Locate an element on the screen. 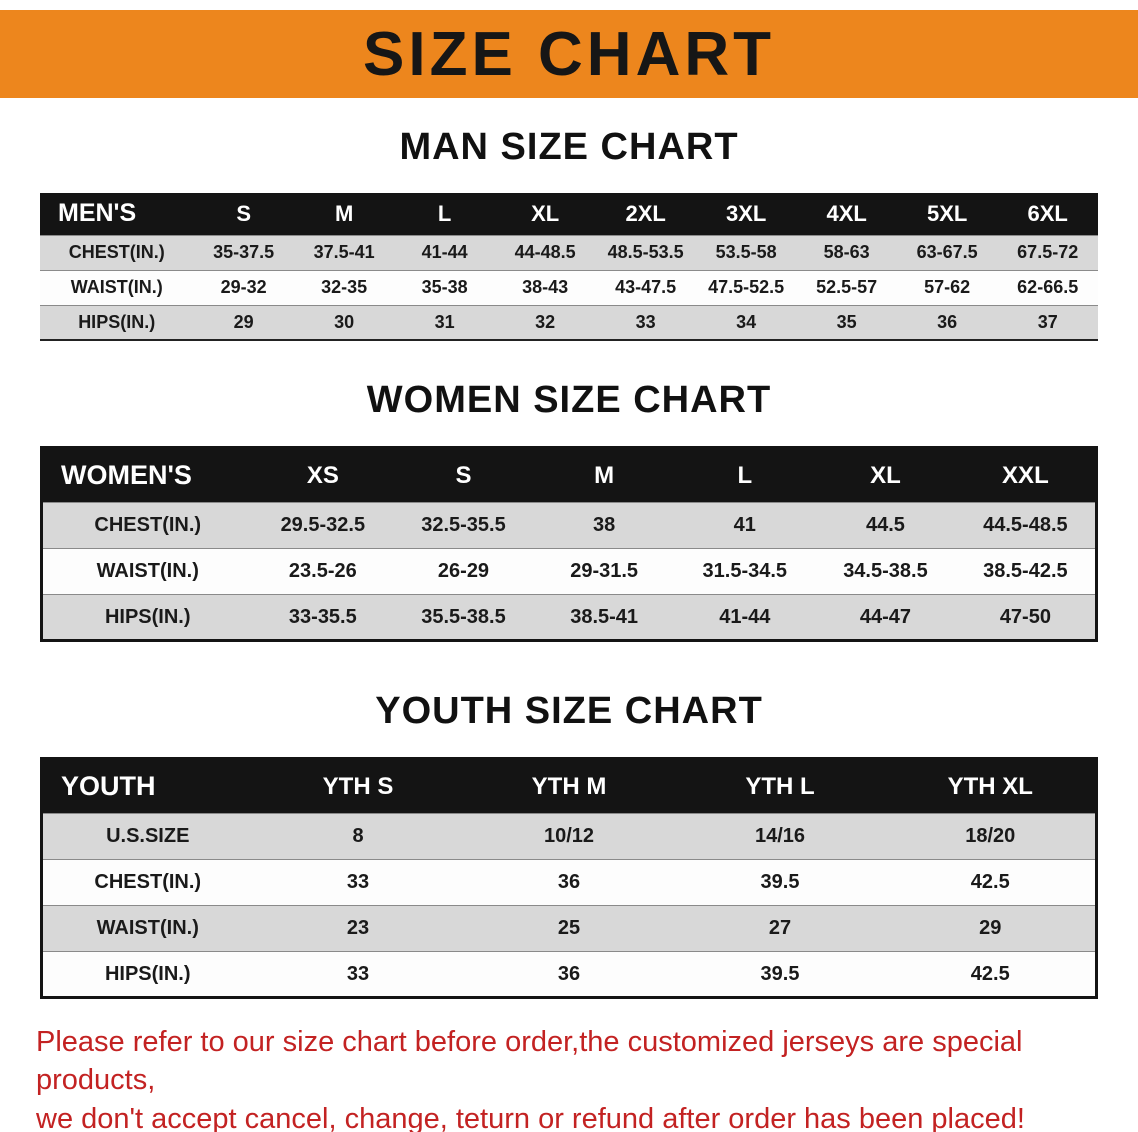 This screenshot has width=1138, height=1132. table-row: WAIST(IN.) 23 25 27 29 is located at coordinates (569, 928).